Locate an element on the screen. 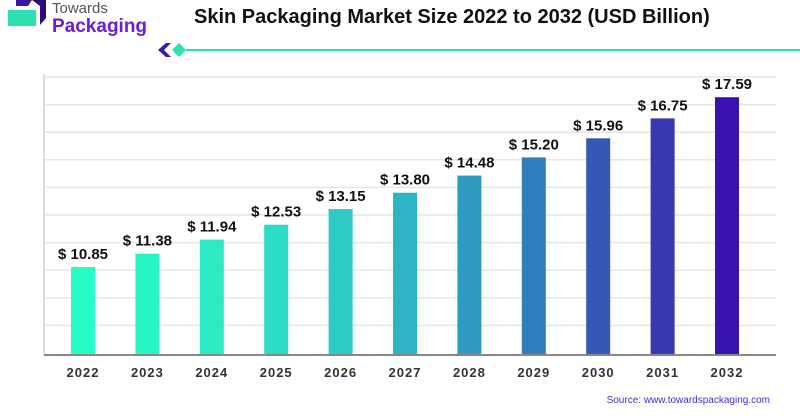 The width and height of the screenshot is (800, 420). x-tick-label: 2031 is located at coordinates (662, 372).